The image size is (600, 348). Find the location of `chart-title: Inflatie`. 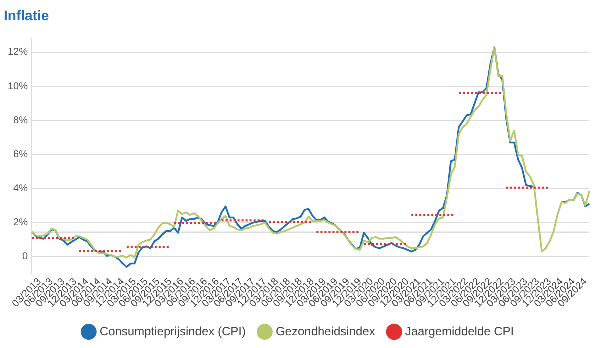

chart-title: Inflatie is located at coordinates (27, 15).